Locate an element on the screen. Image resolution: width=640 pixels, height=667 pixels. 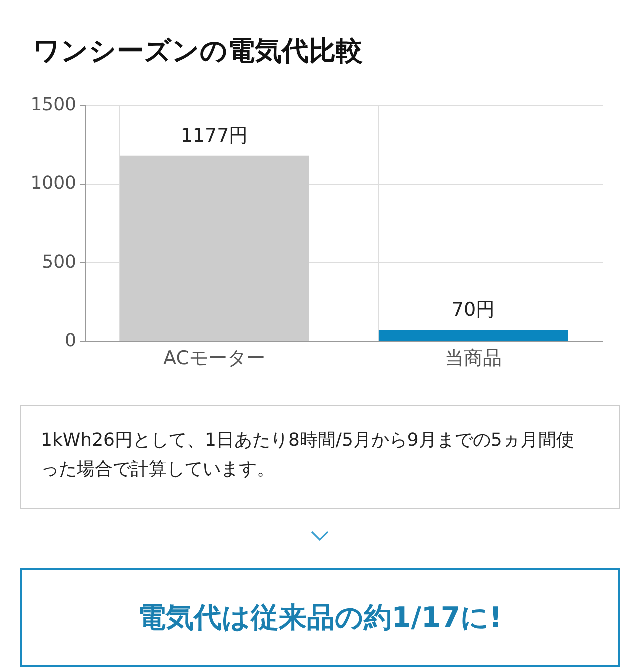
text: 1kWh26円として、1日あたり8時間/5月から9月までの5ヵ月間使った場合で計算しています。 is located at coordinates (320, 457).